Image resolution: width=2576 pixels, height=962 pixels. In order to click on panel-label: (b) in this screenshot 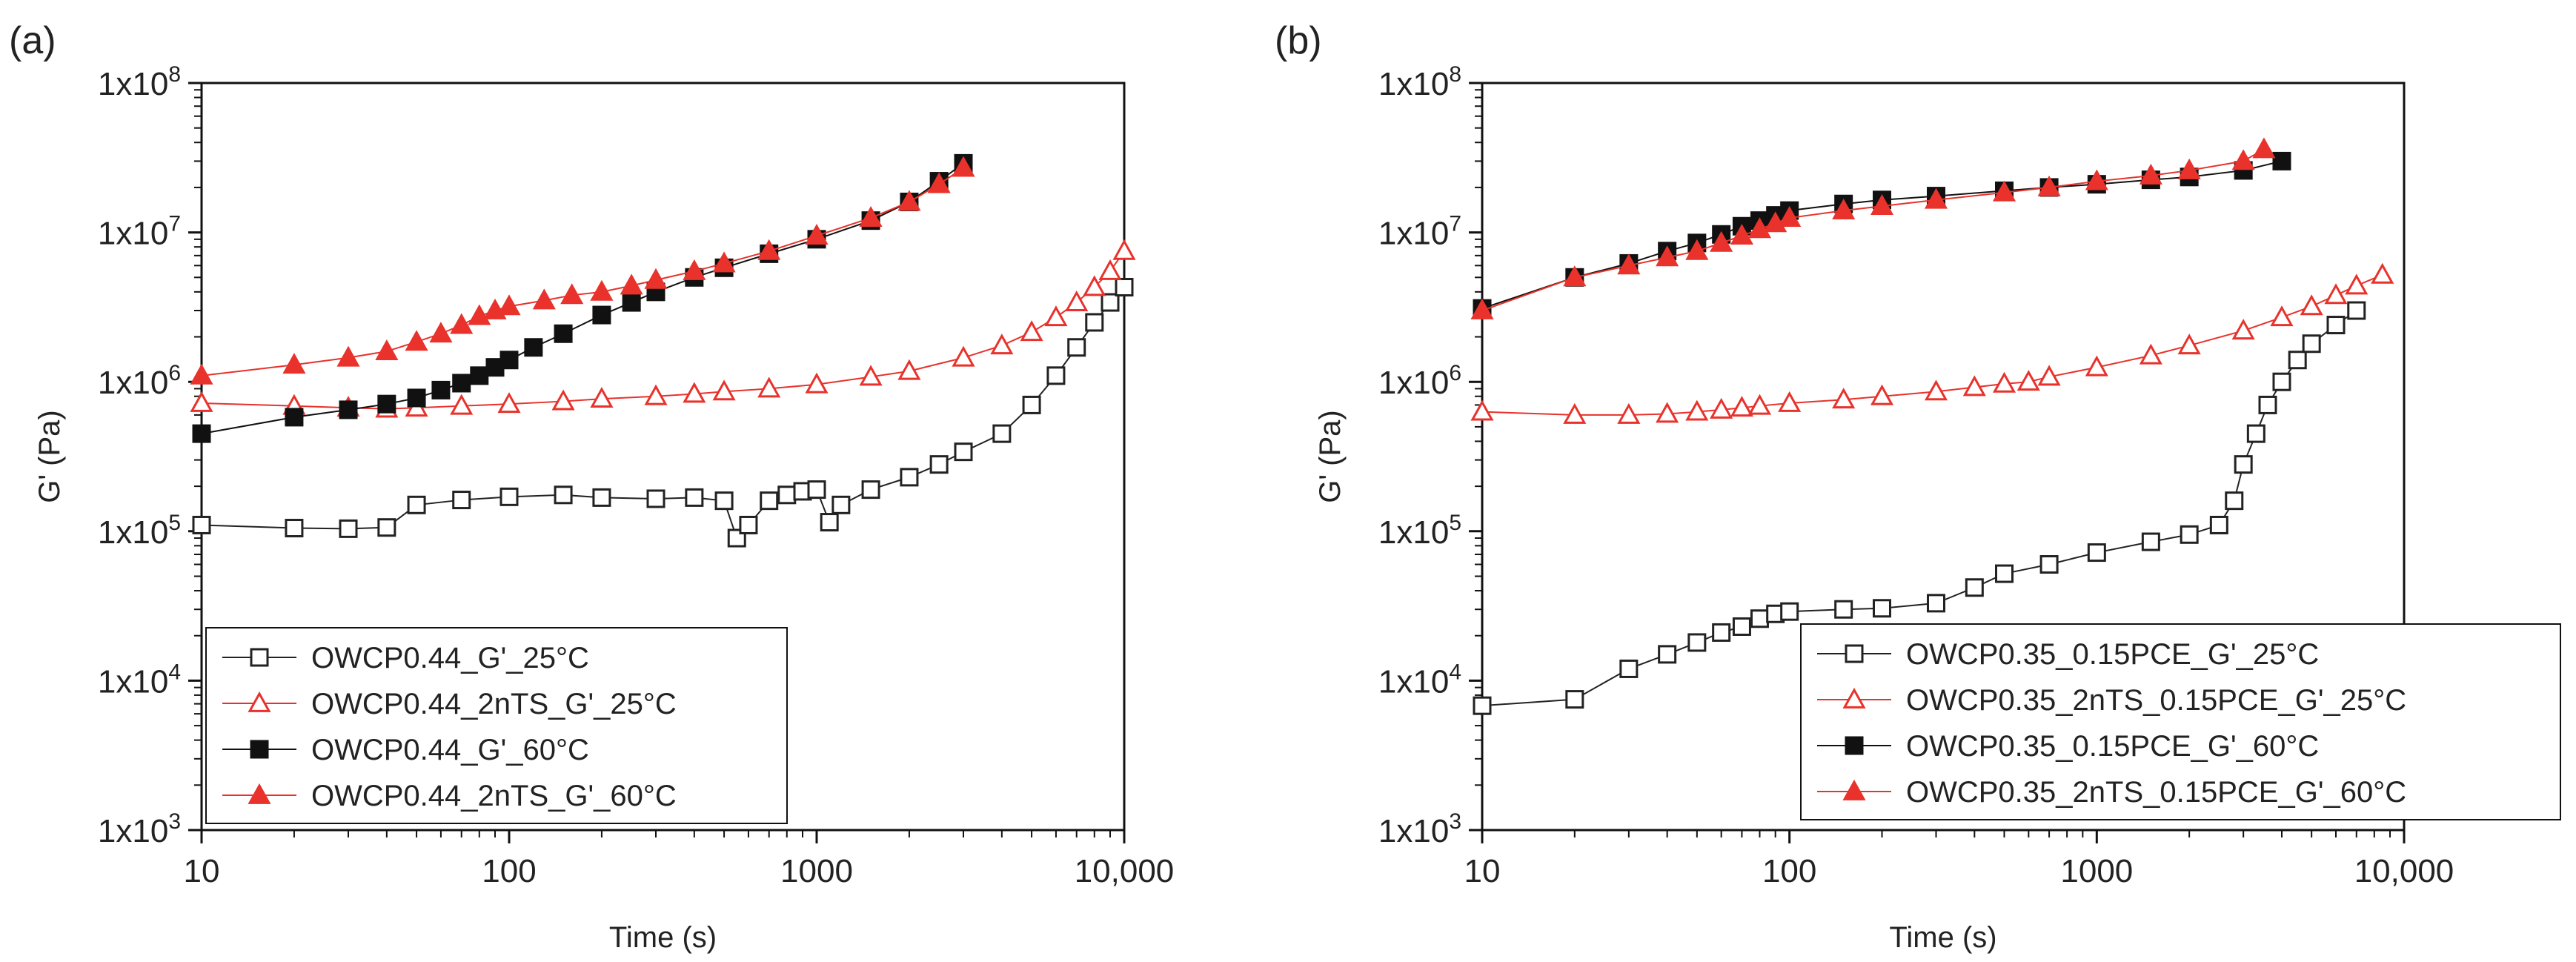, I will do `click(1298, 40)`.